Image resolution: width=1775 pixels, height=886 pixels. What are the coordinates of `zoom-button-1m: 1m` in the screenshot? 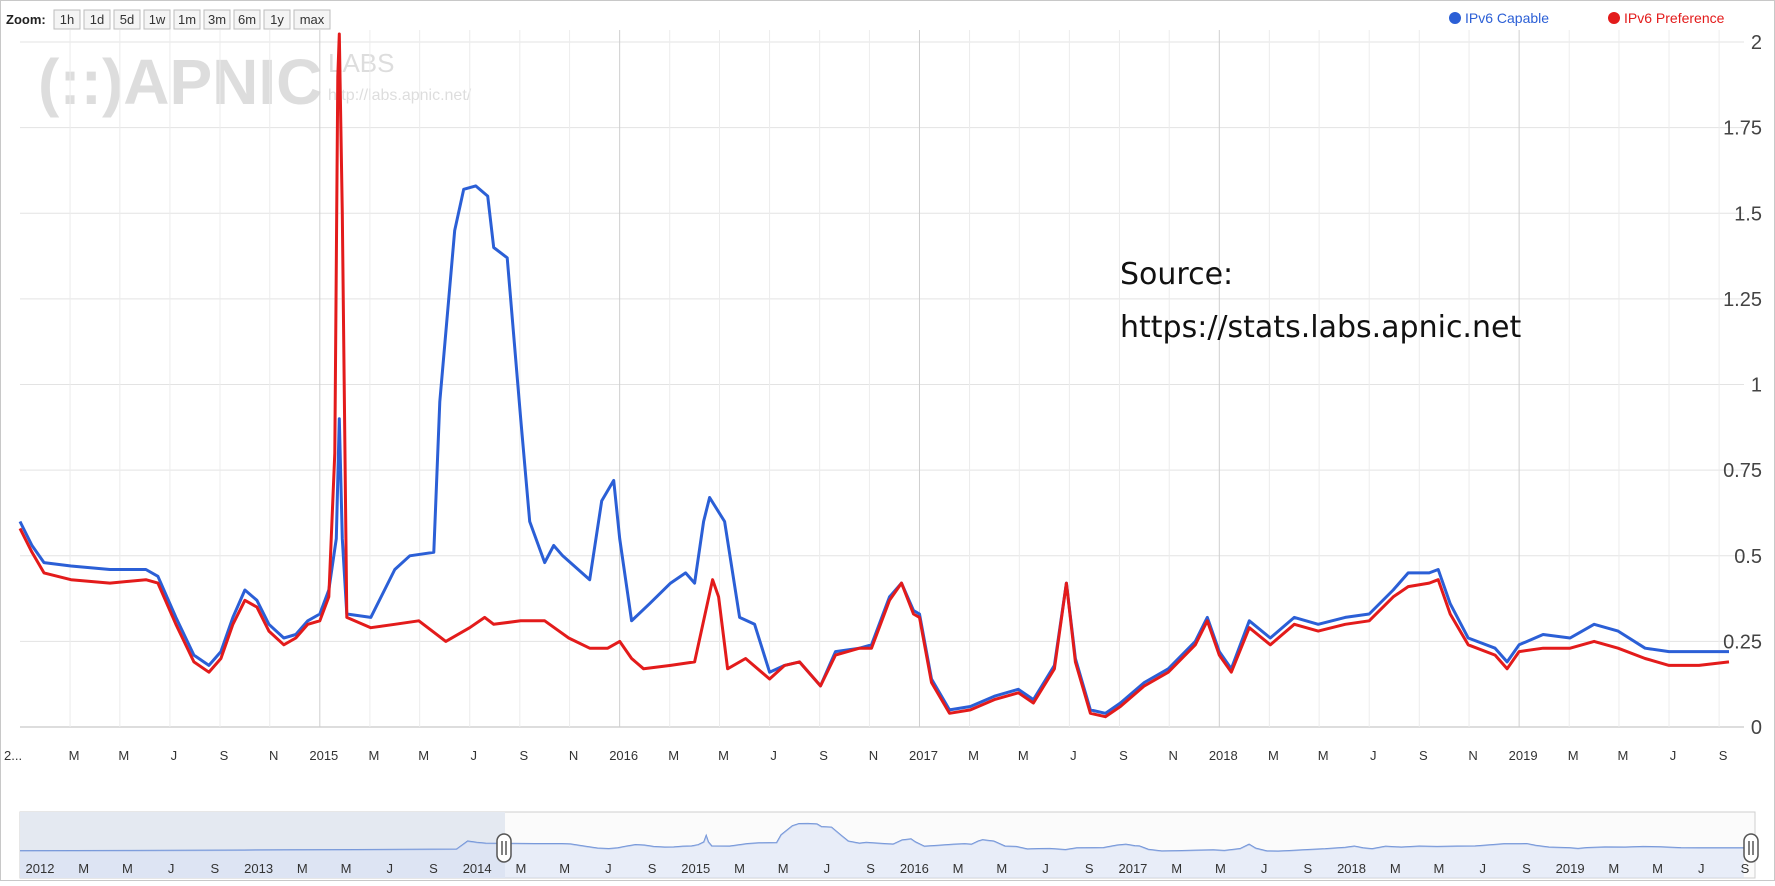 It's located at (187, 19).